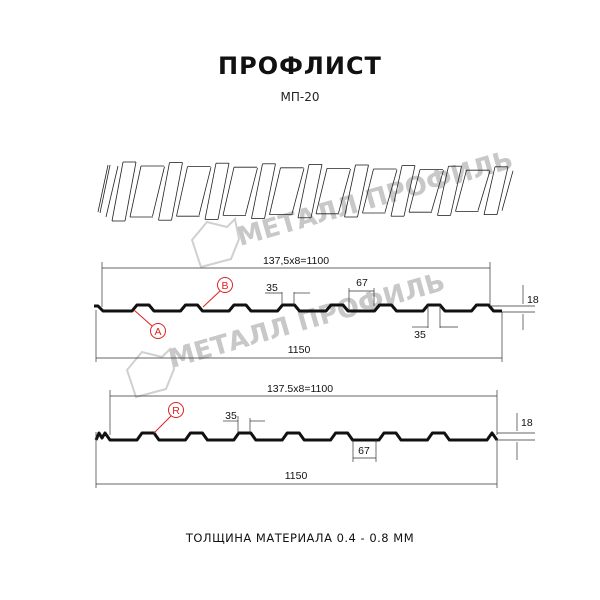  I want to click on page-subtitle: МП-20, so click(300, 97).